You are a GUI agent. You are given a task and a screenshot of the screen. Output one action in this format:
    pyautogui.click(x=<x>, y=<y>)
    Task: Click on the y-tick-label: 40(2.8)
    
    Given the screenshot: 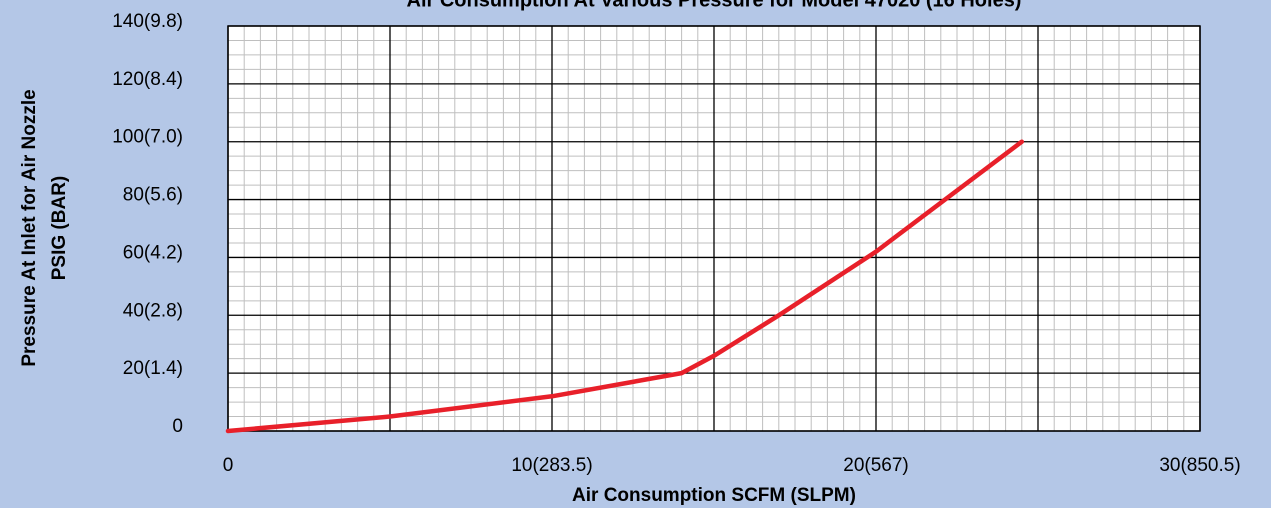 What is the action you would take?
    pyautogui.click(x=153, y=310)
    